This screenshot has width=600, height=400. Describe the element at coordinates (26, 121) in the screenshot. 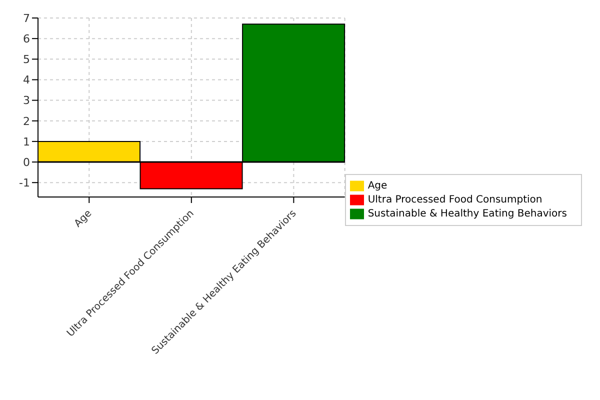

I see `y-tick-label: 2` at that location.